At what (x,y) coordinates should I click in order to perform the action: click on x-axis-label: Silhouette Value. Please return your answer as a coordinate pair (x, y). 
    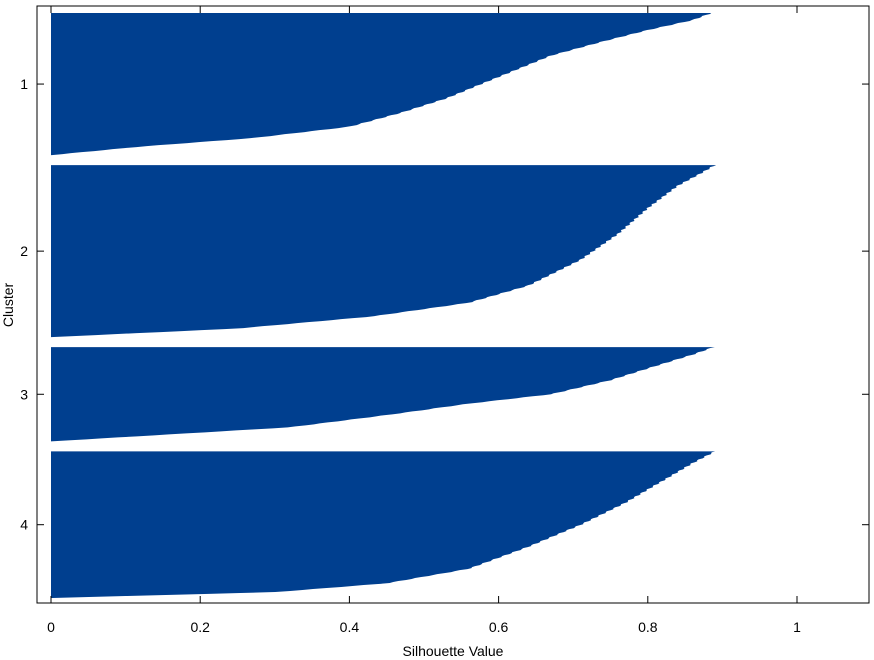
    Looking at the image, I should click on (453, 651).